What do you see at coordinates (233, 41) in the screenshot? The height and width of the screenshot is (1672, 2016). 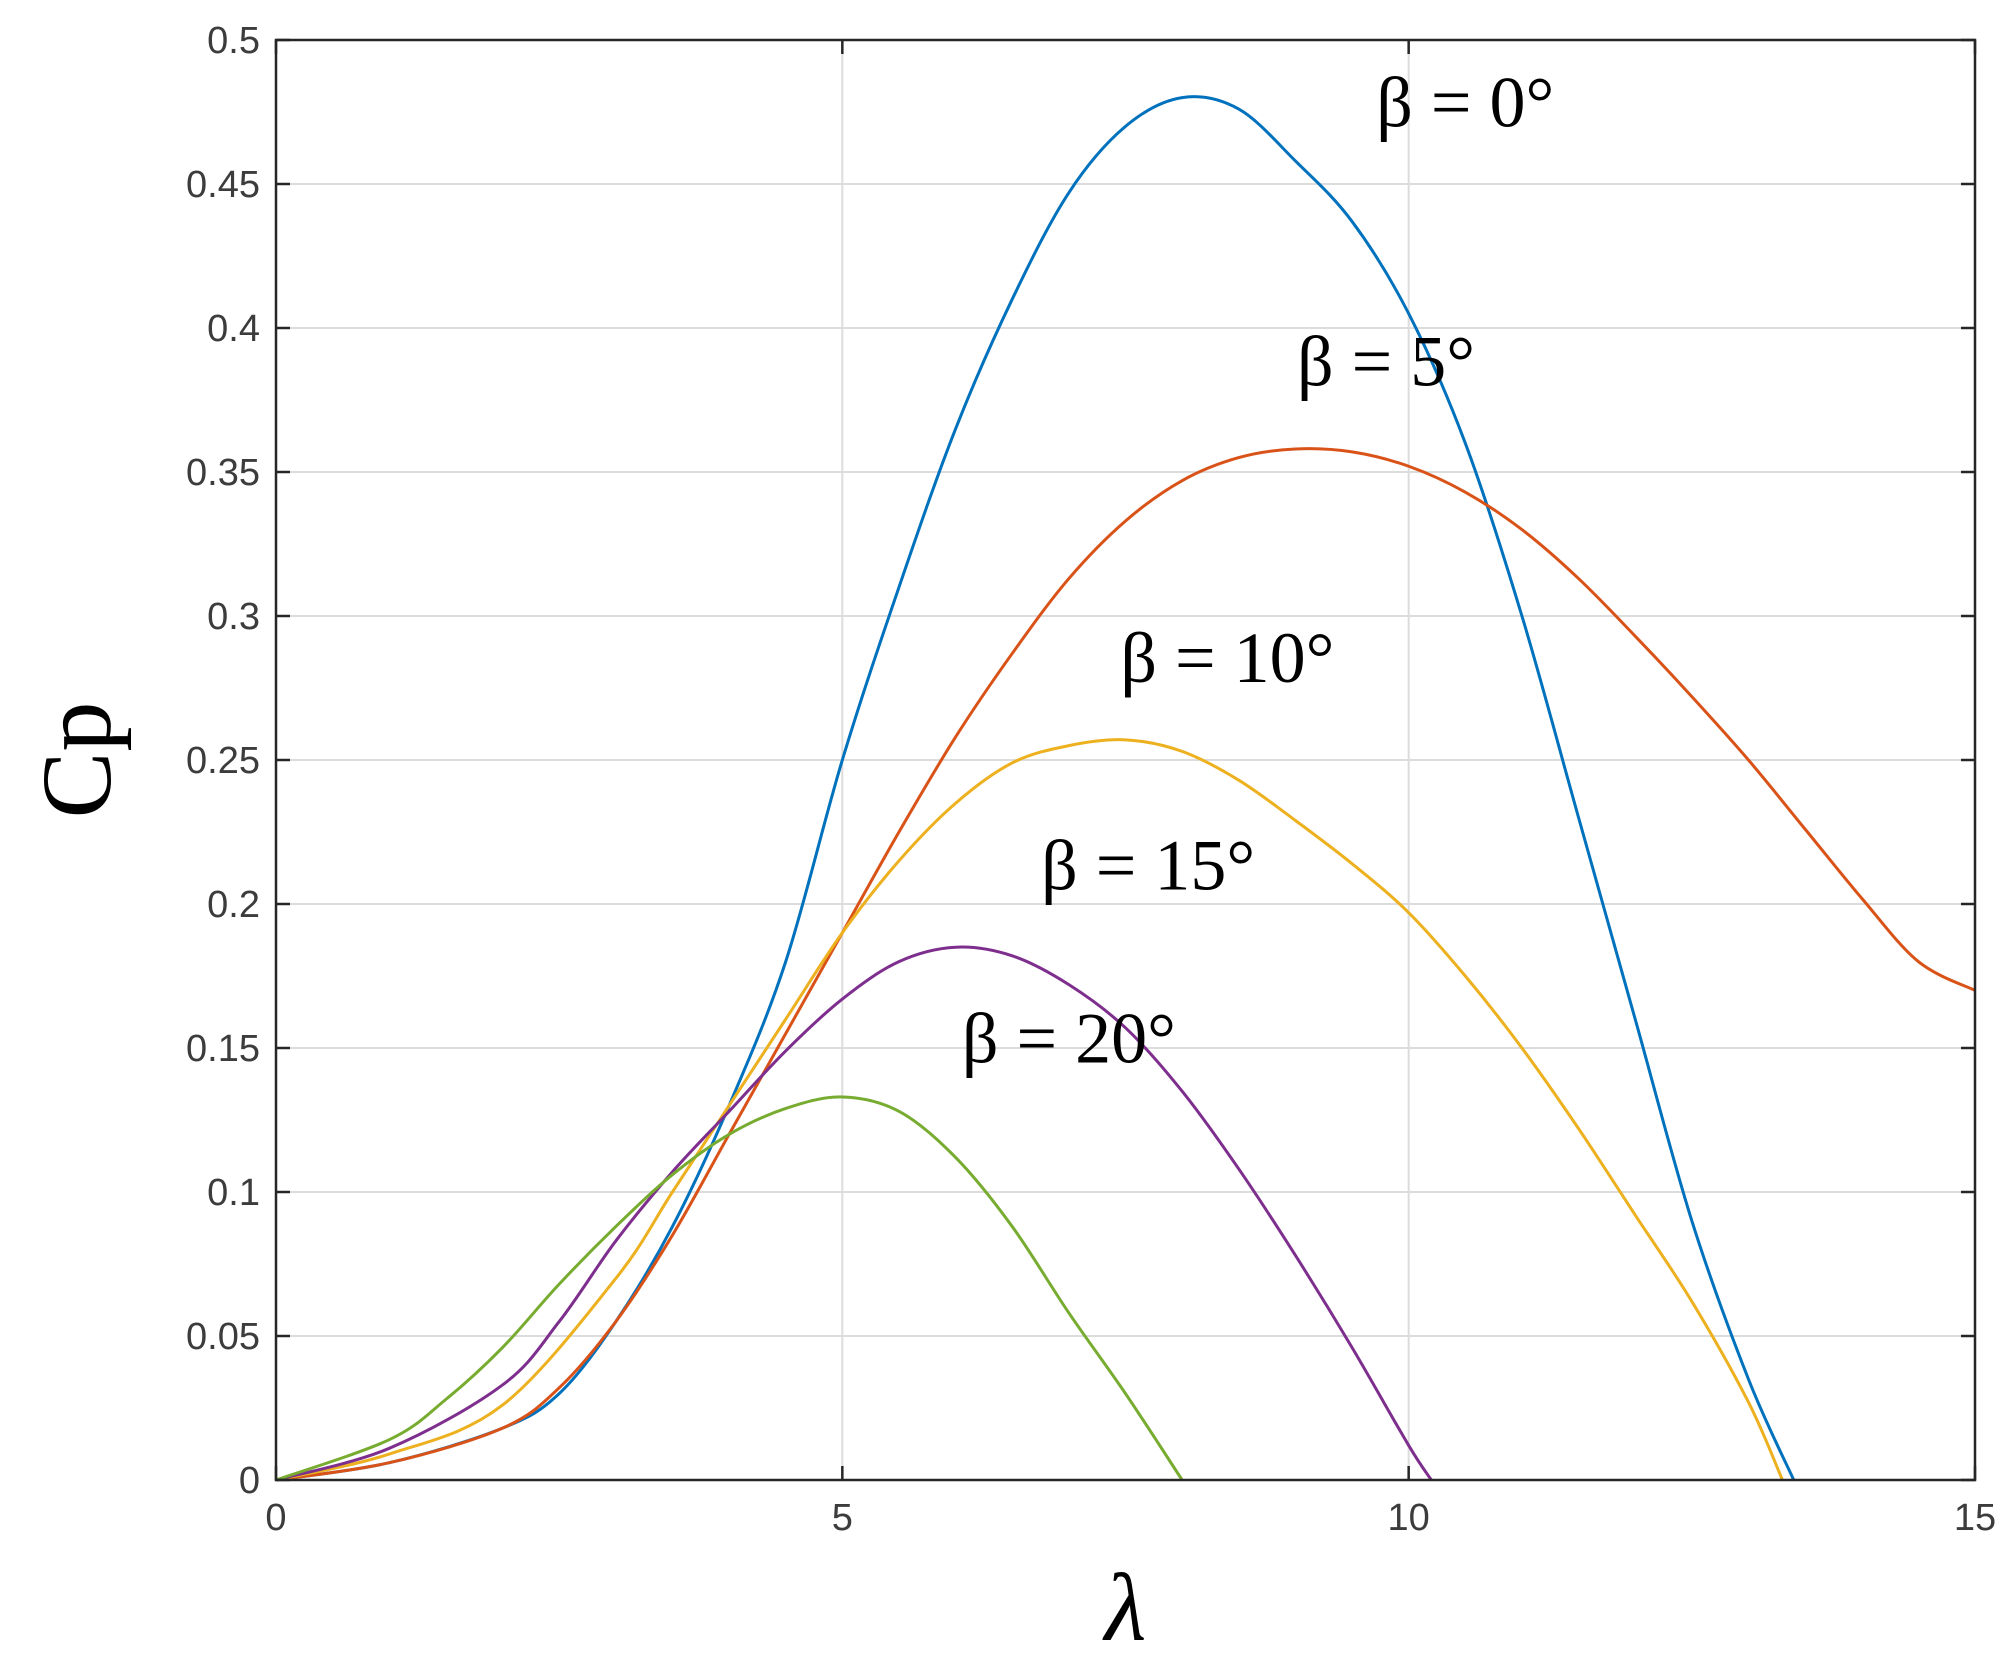 I see `y-tick-label: 0.5` at bounding box center [233, 41].